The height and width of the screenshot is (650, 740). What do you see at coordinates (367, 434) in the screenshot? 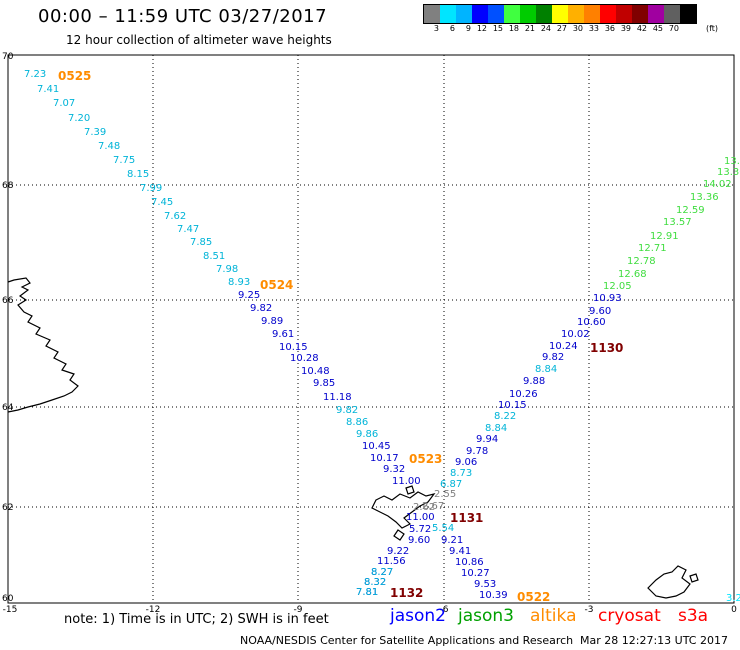
I see `wave-height-value: 9.86` at bounding box center [367, 434].